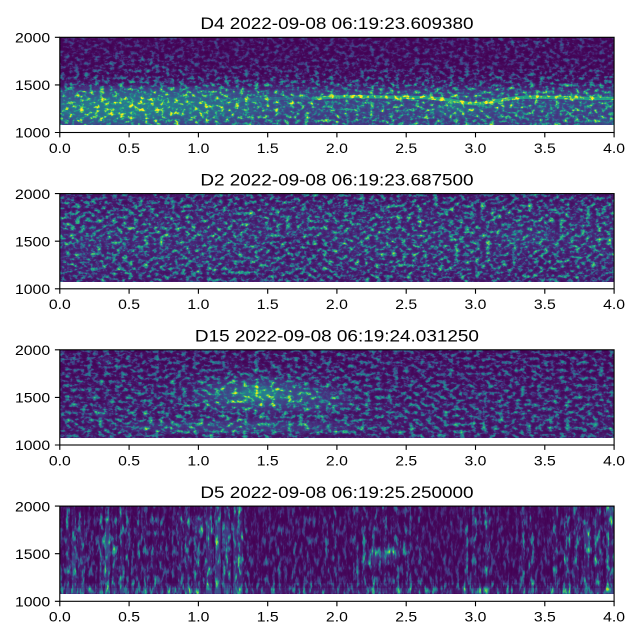  What do you see at coordinates (336, 492) in the screenshot?
I see `svg-text: D5 2022-09-08 06:19:25.250000` at bounding box center [336, 492].